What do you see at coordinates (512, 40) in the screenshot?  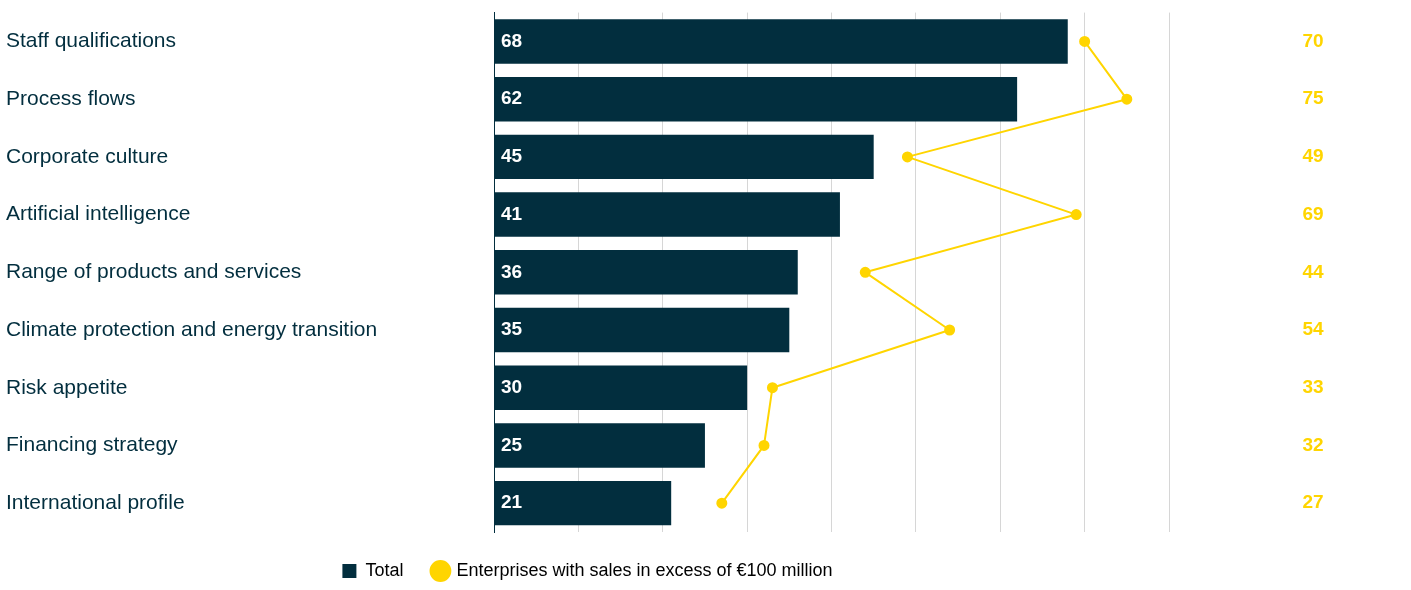 I see `data-label: 68` at bounding box center [512, 40].